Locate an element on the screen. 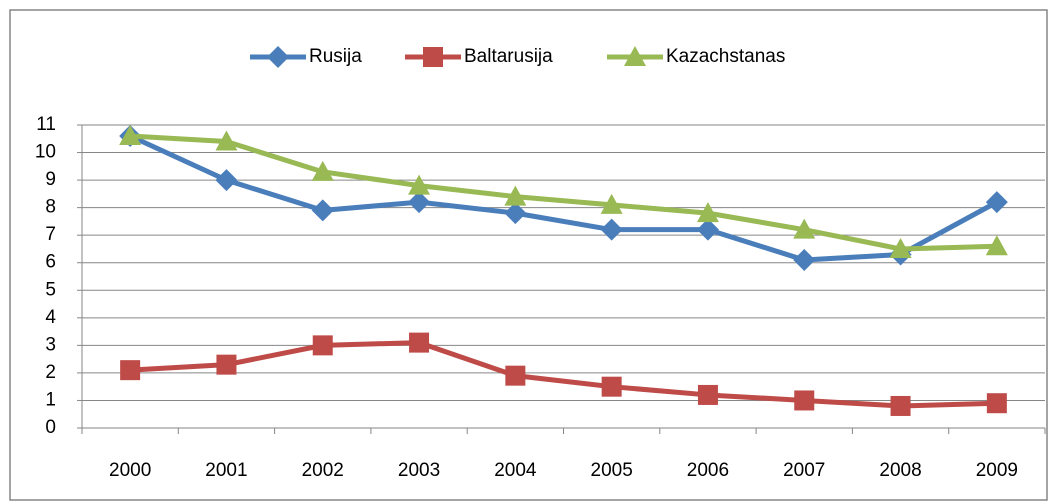 This screenshot has width=1057, height=504. x-tick-label: 2009 is located at coordinates (997, 470).